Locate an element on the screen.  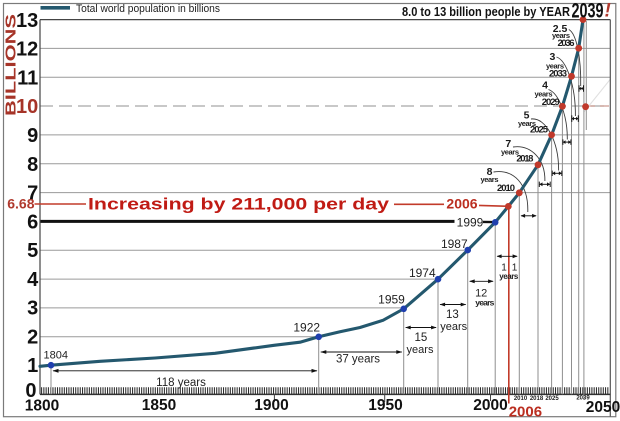
svg-text: 1974 is located at coordinates (422, 273).